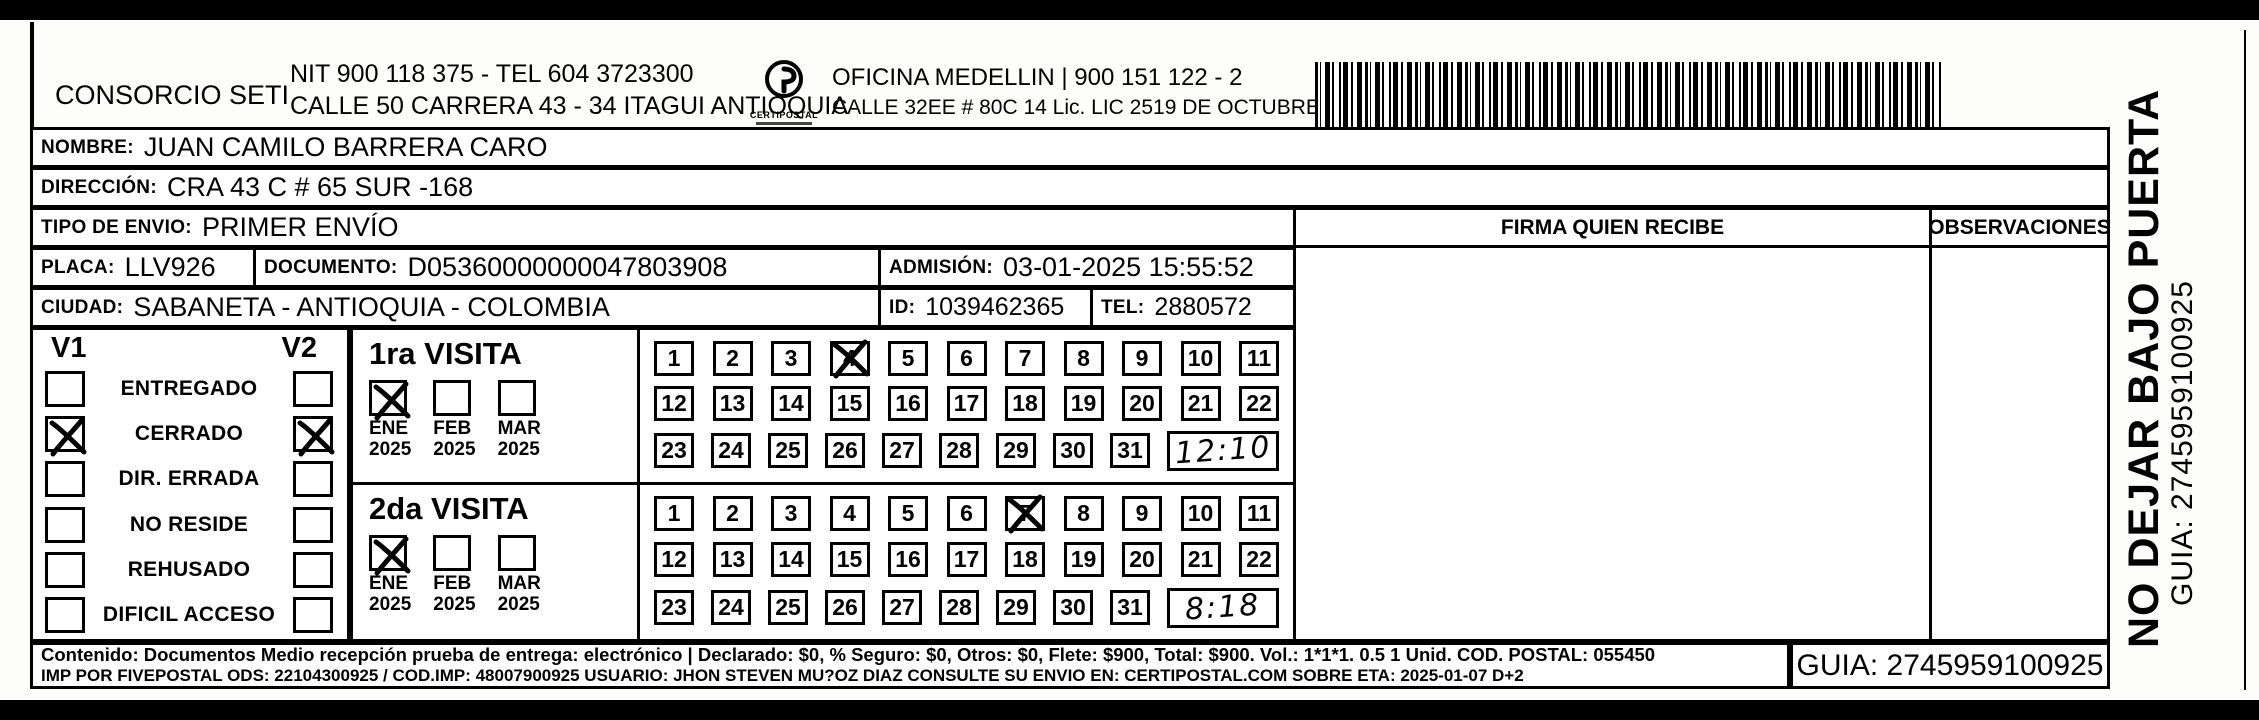  Describe the element at coordinates (784, 79) in the screenshot. I see `certipostal-logo-mark-icon` at that location.